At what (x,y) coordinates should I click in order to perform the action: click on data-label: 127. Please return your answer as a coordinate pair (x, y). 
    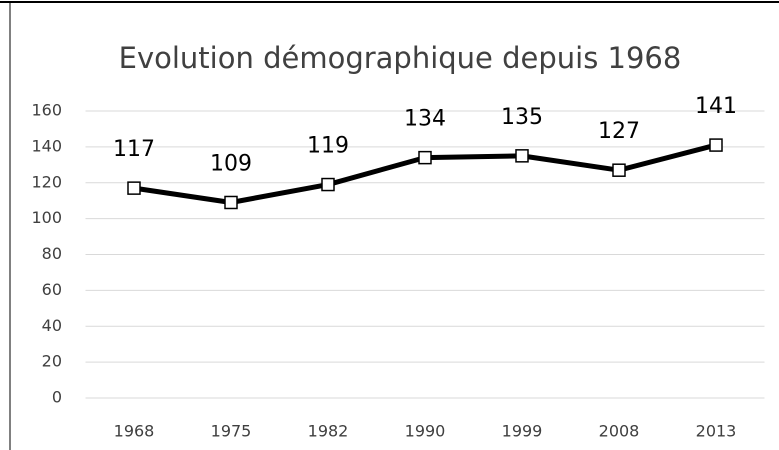
    Looking at the image, I should click on (619, 131).